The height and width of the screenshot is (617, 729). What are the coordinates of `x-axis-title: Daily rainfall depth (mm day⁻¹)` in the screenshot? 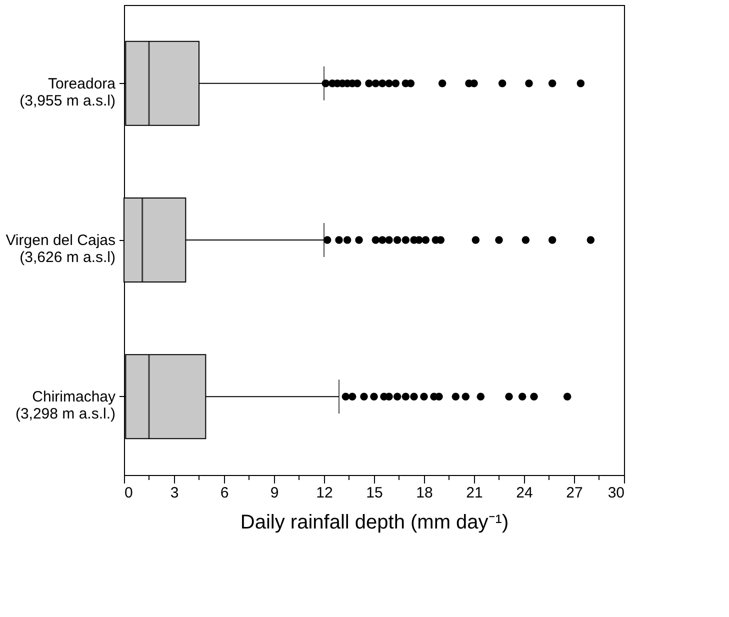 It's located at (374, 523).